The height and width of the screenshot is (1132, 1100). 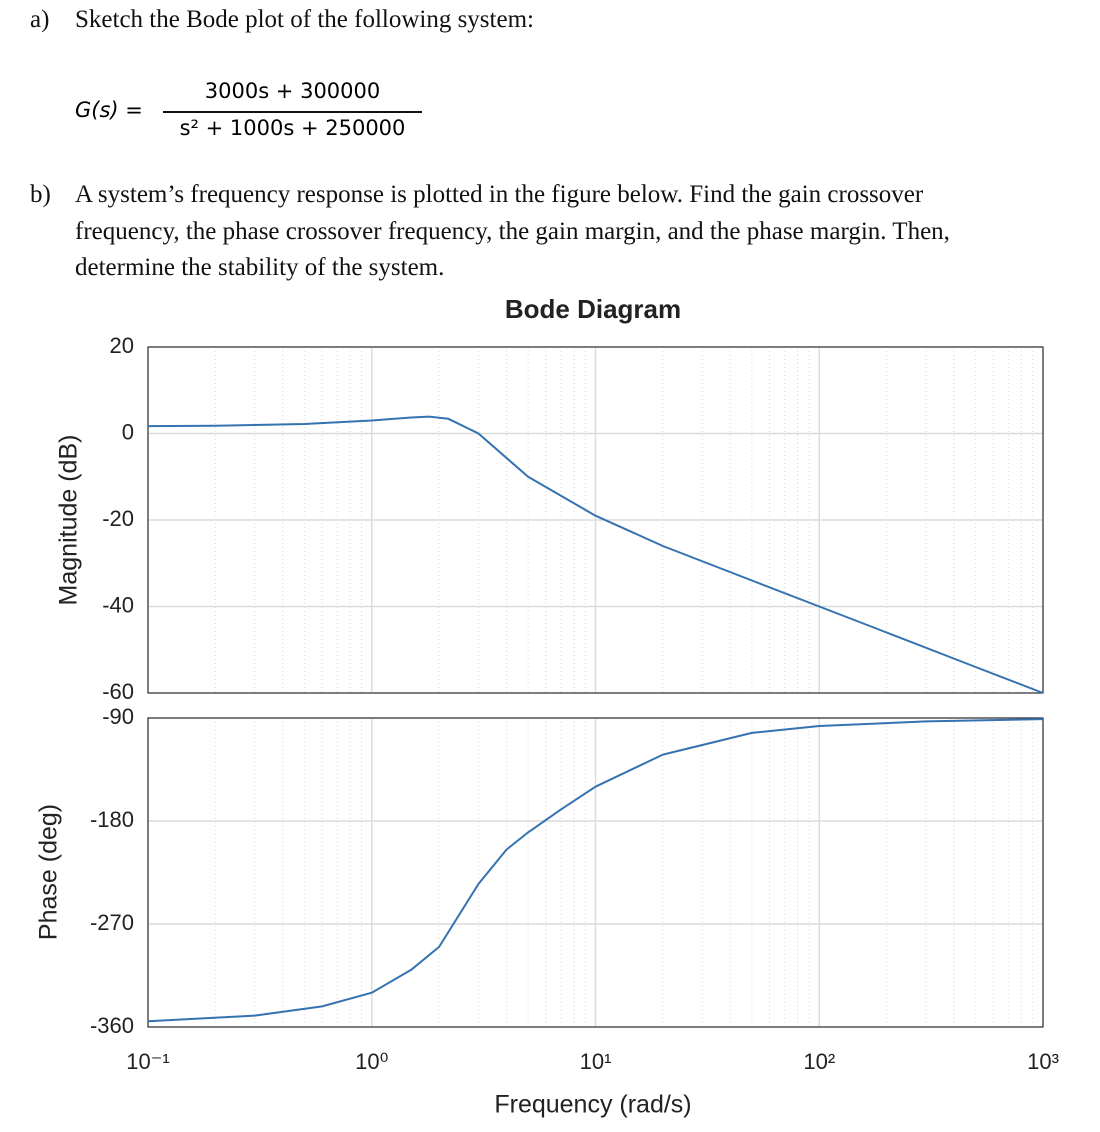 What do you see at coordinates (819, 1061) in the screenshot?
I see `x-tick-label: 10²` at bounding box center [819, 1061].